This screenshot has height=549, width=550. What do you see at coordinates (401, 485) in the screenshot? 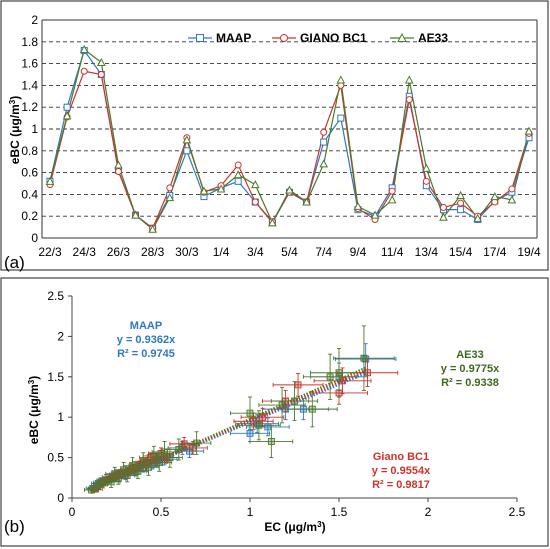
I see `panel-b-annotation-r2: R² = 0.9817` at bounding box center [401, 485].